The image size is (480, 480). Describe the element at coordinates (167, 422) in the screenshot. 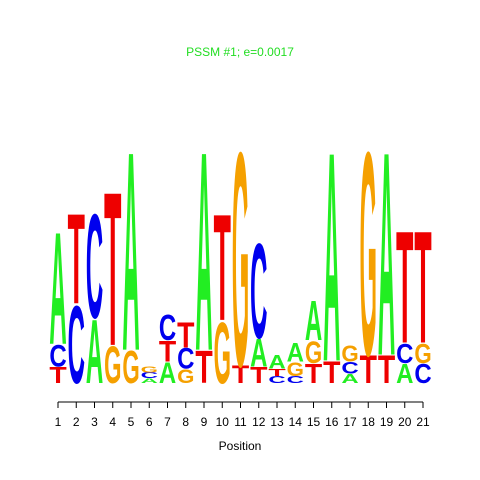

I see `x-tick-label: 7` at that location.